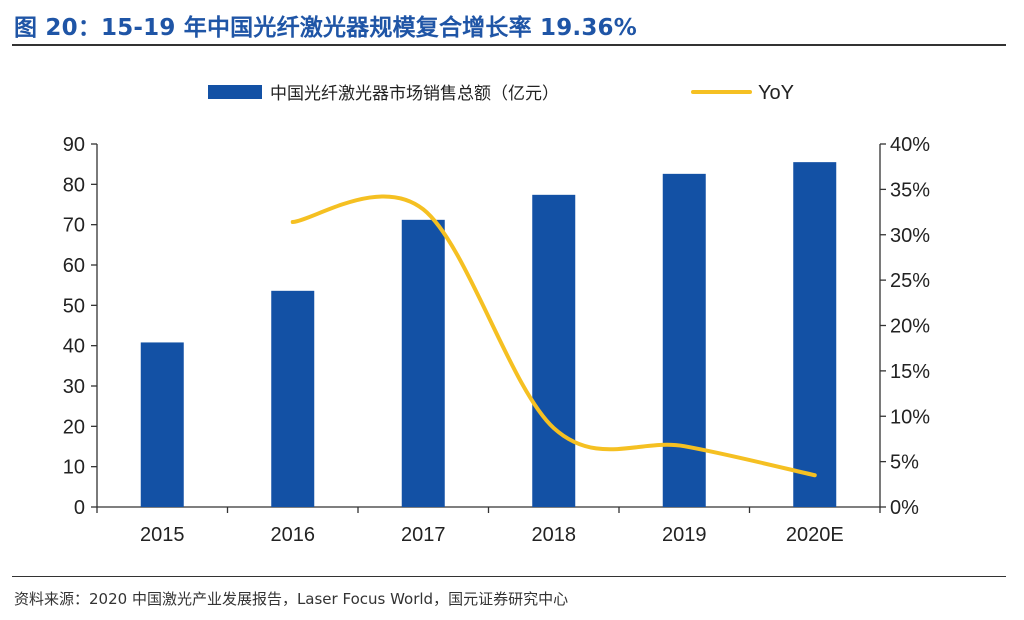  I want to click on bar-2020E, so click(815, 334).